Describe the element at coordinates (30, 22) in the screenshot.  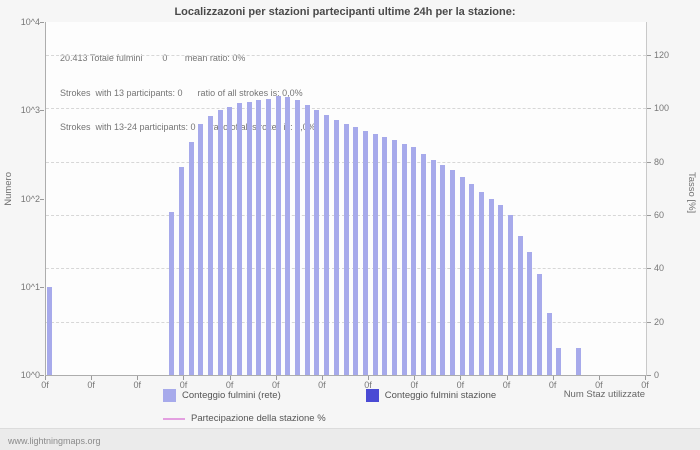
I see `left-tick-label: 10^4` at that location.